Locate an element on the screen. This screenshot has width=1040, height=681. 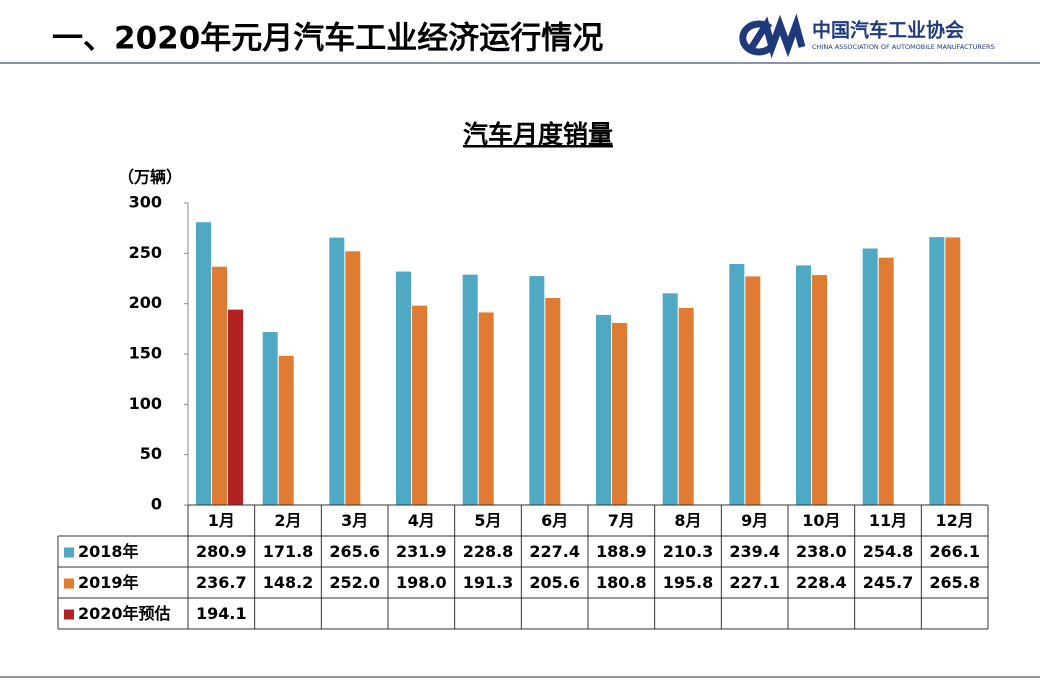
table-value: 205.6 is located at coordinates (554, 582).